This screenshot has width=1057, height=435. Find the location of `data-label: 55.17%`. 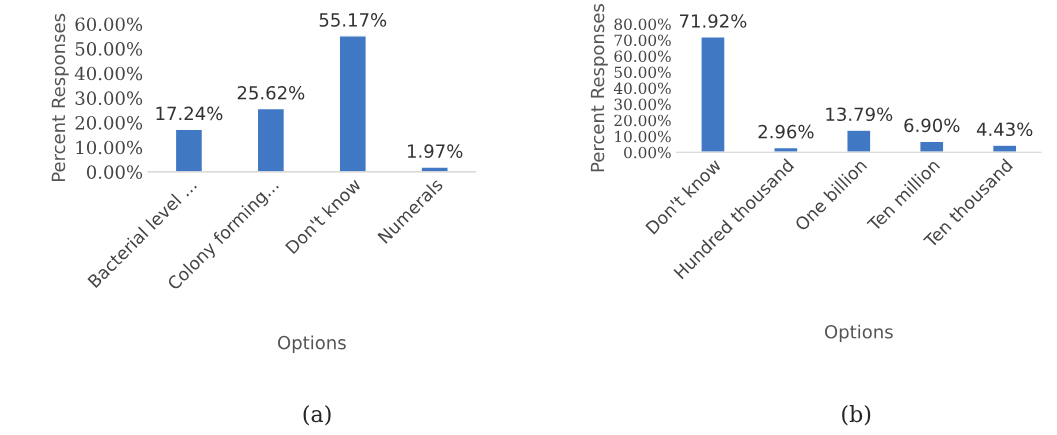

data-label: 55.17% is located at coordinates (353, 20).